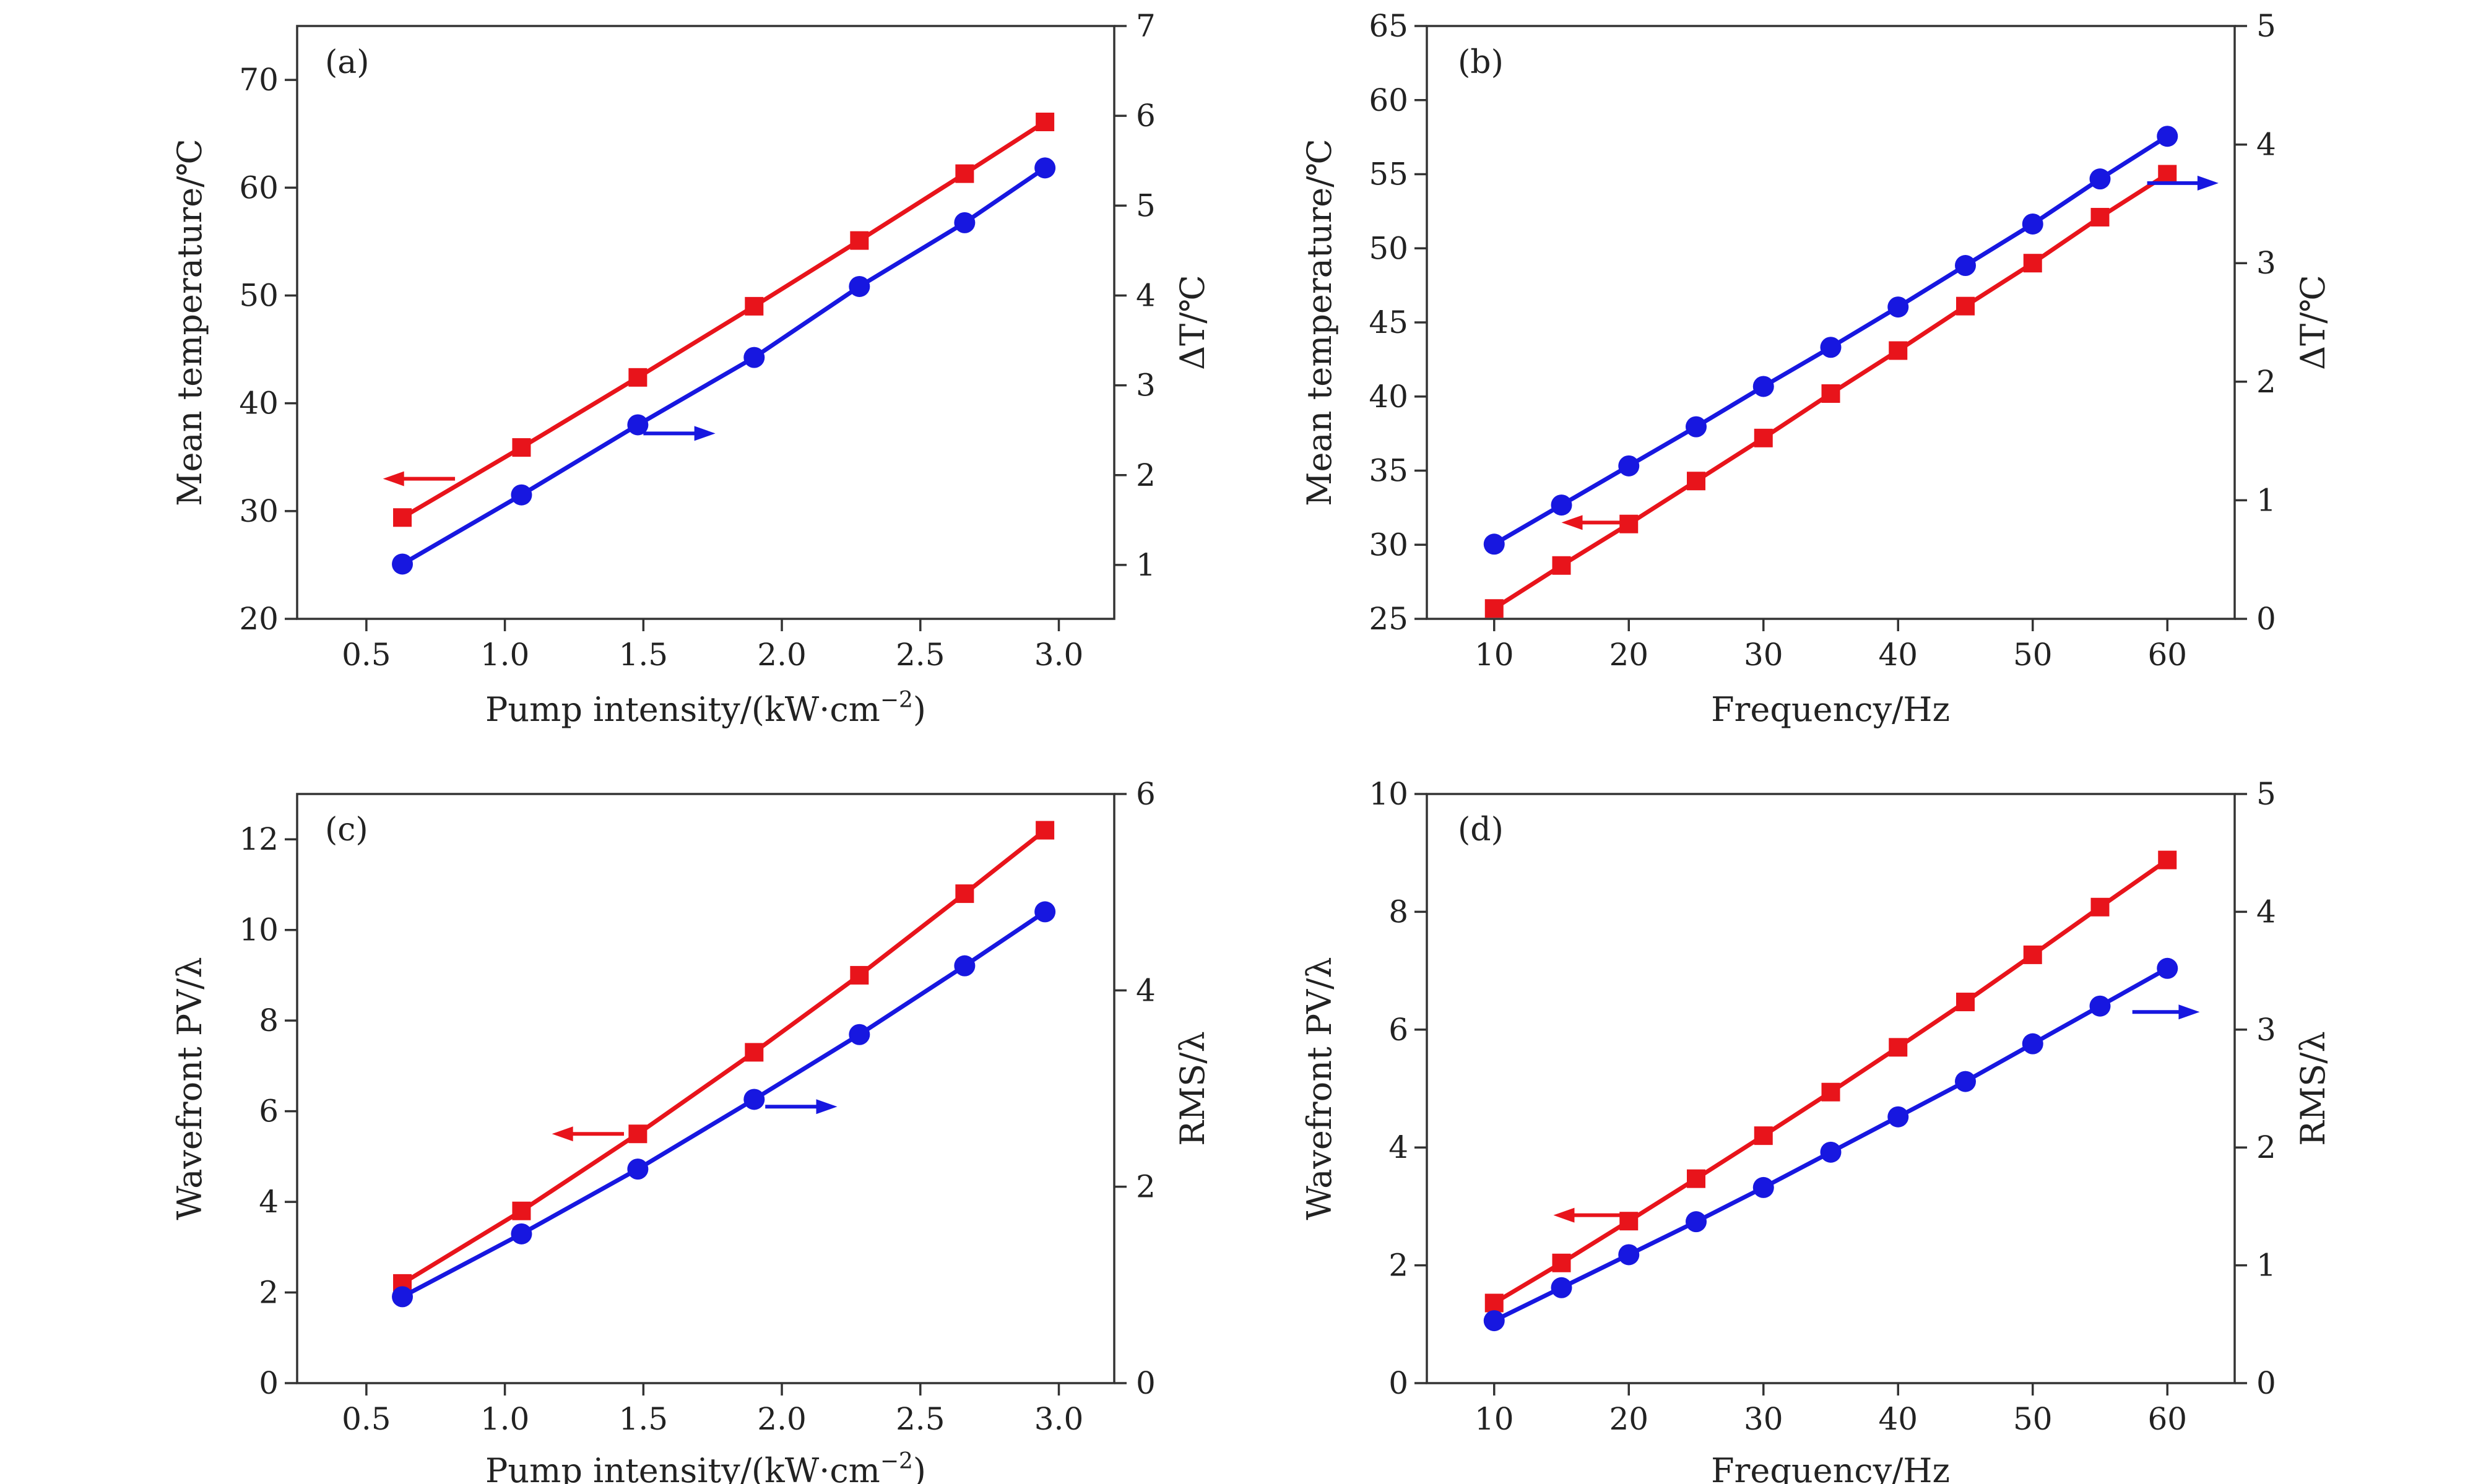 Image resolution: width=2486 pixels, height=1484 pixels. Describe the element at coordinates (1481, 829) in the screenshot. I see `panel-label: (d)` at that location.